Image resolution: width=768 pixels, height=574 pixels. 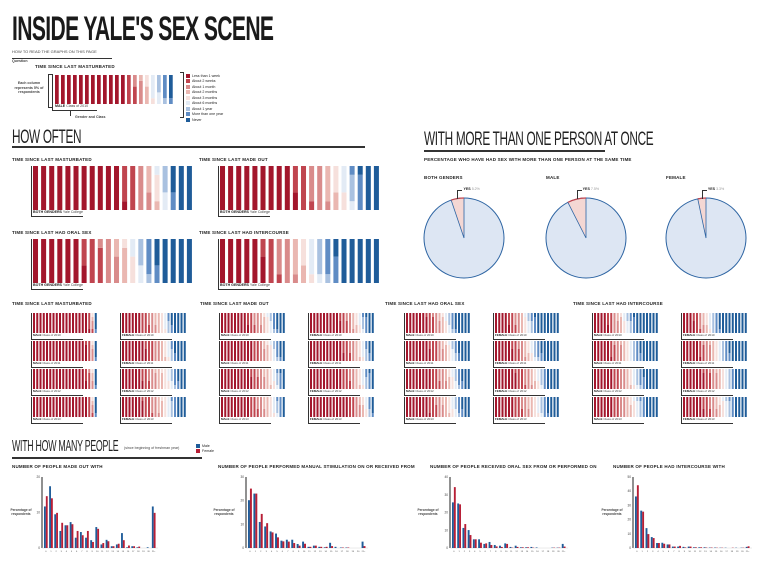 I want to click on x-tick-label: 20, so click(x=358, y=552).